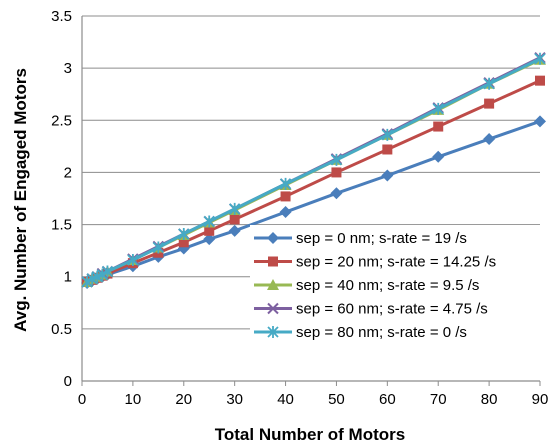 The width and height of the screenshot is (556, 446). I want to click on legend-entry: sep = 40 nm; s-rate = 9.5 /s, so click(366, 285).